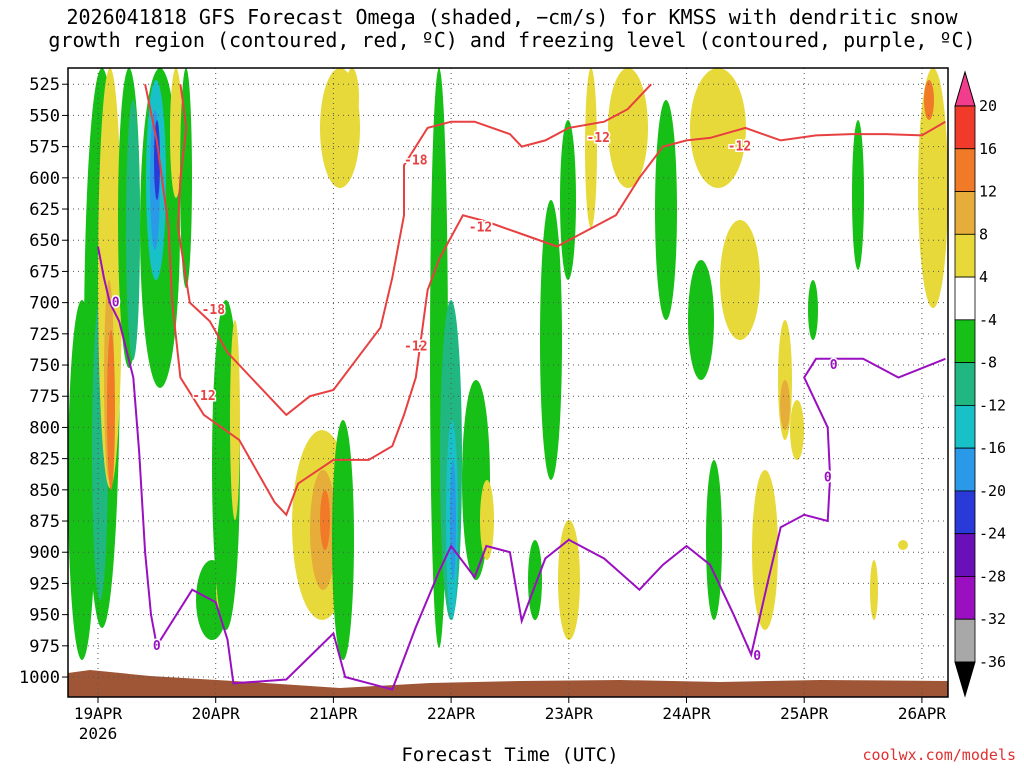 Image resolution: width=1024 pixels, height=768 pixels. What do you see at coordinates (965, 679) in the screenshot?
I see `colorbar-bottom-arrow` at bounding box center [965, 679].